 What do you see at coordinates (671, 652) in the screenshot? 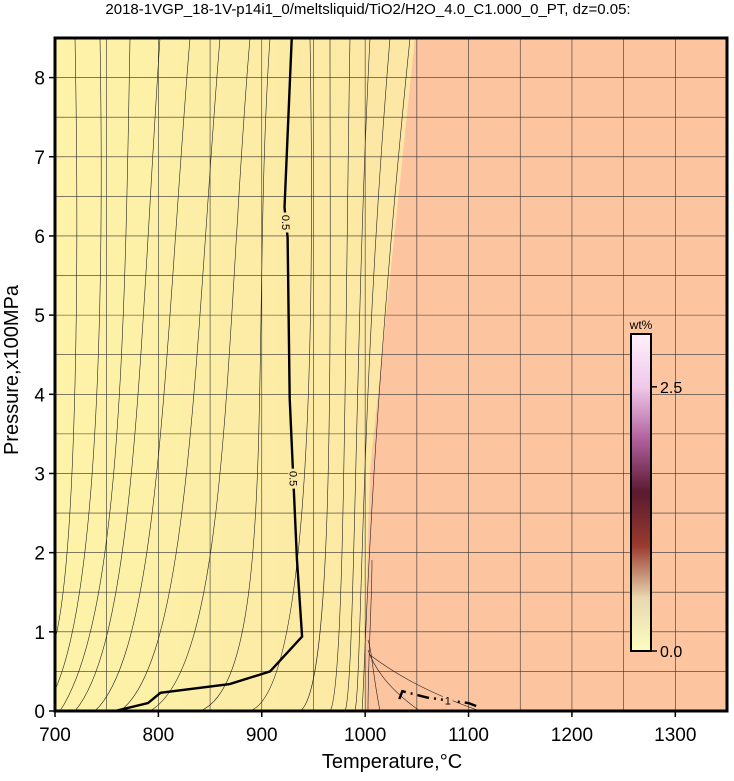
I see `colorbar-tick-label: 0.0` at bounding box center [671, 652].